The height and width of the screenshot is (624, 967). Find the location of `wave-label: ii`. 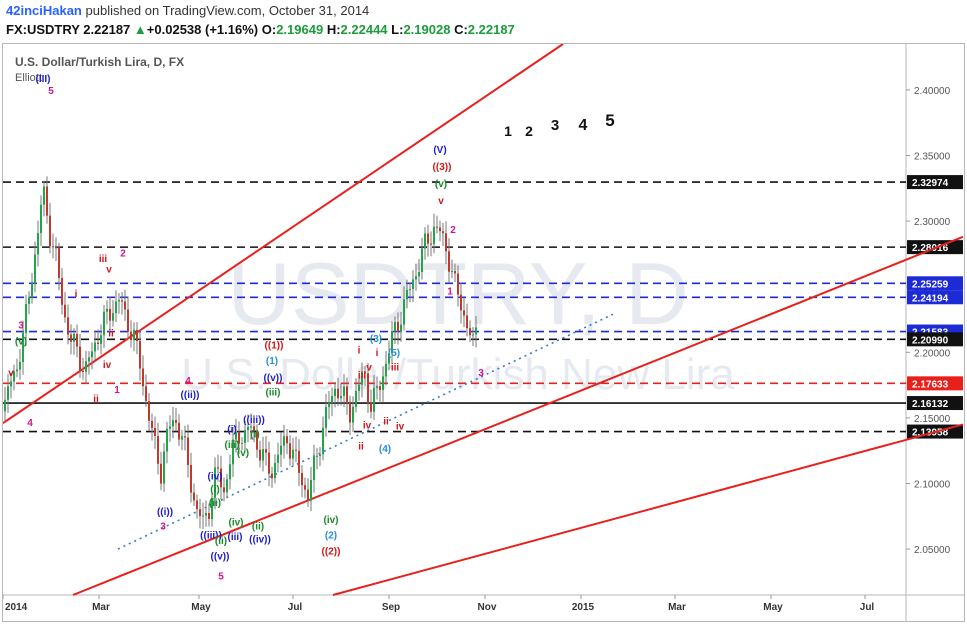

wave-label: ii is located at coordinates (386, 421).